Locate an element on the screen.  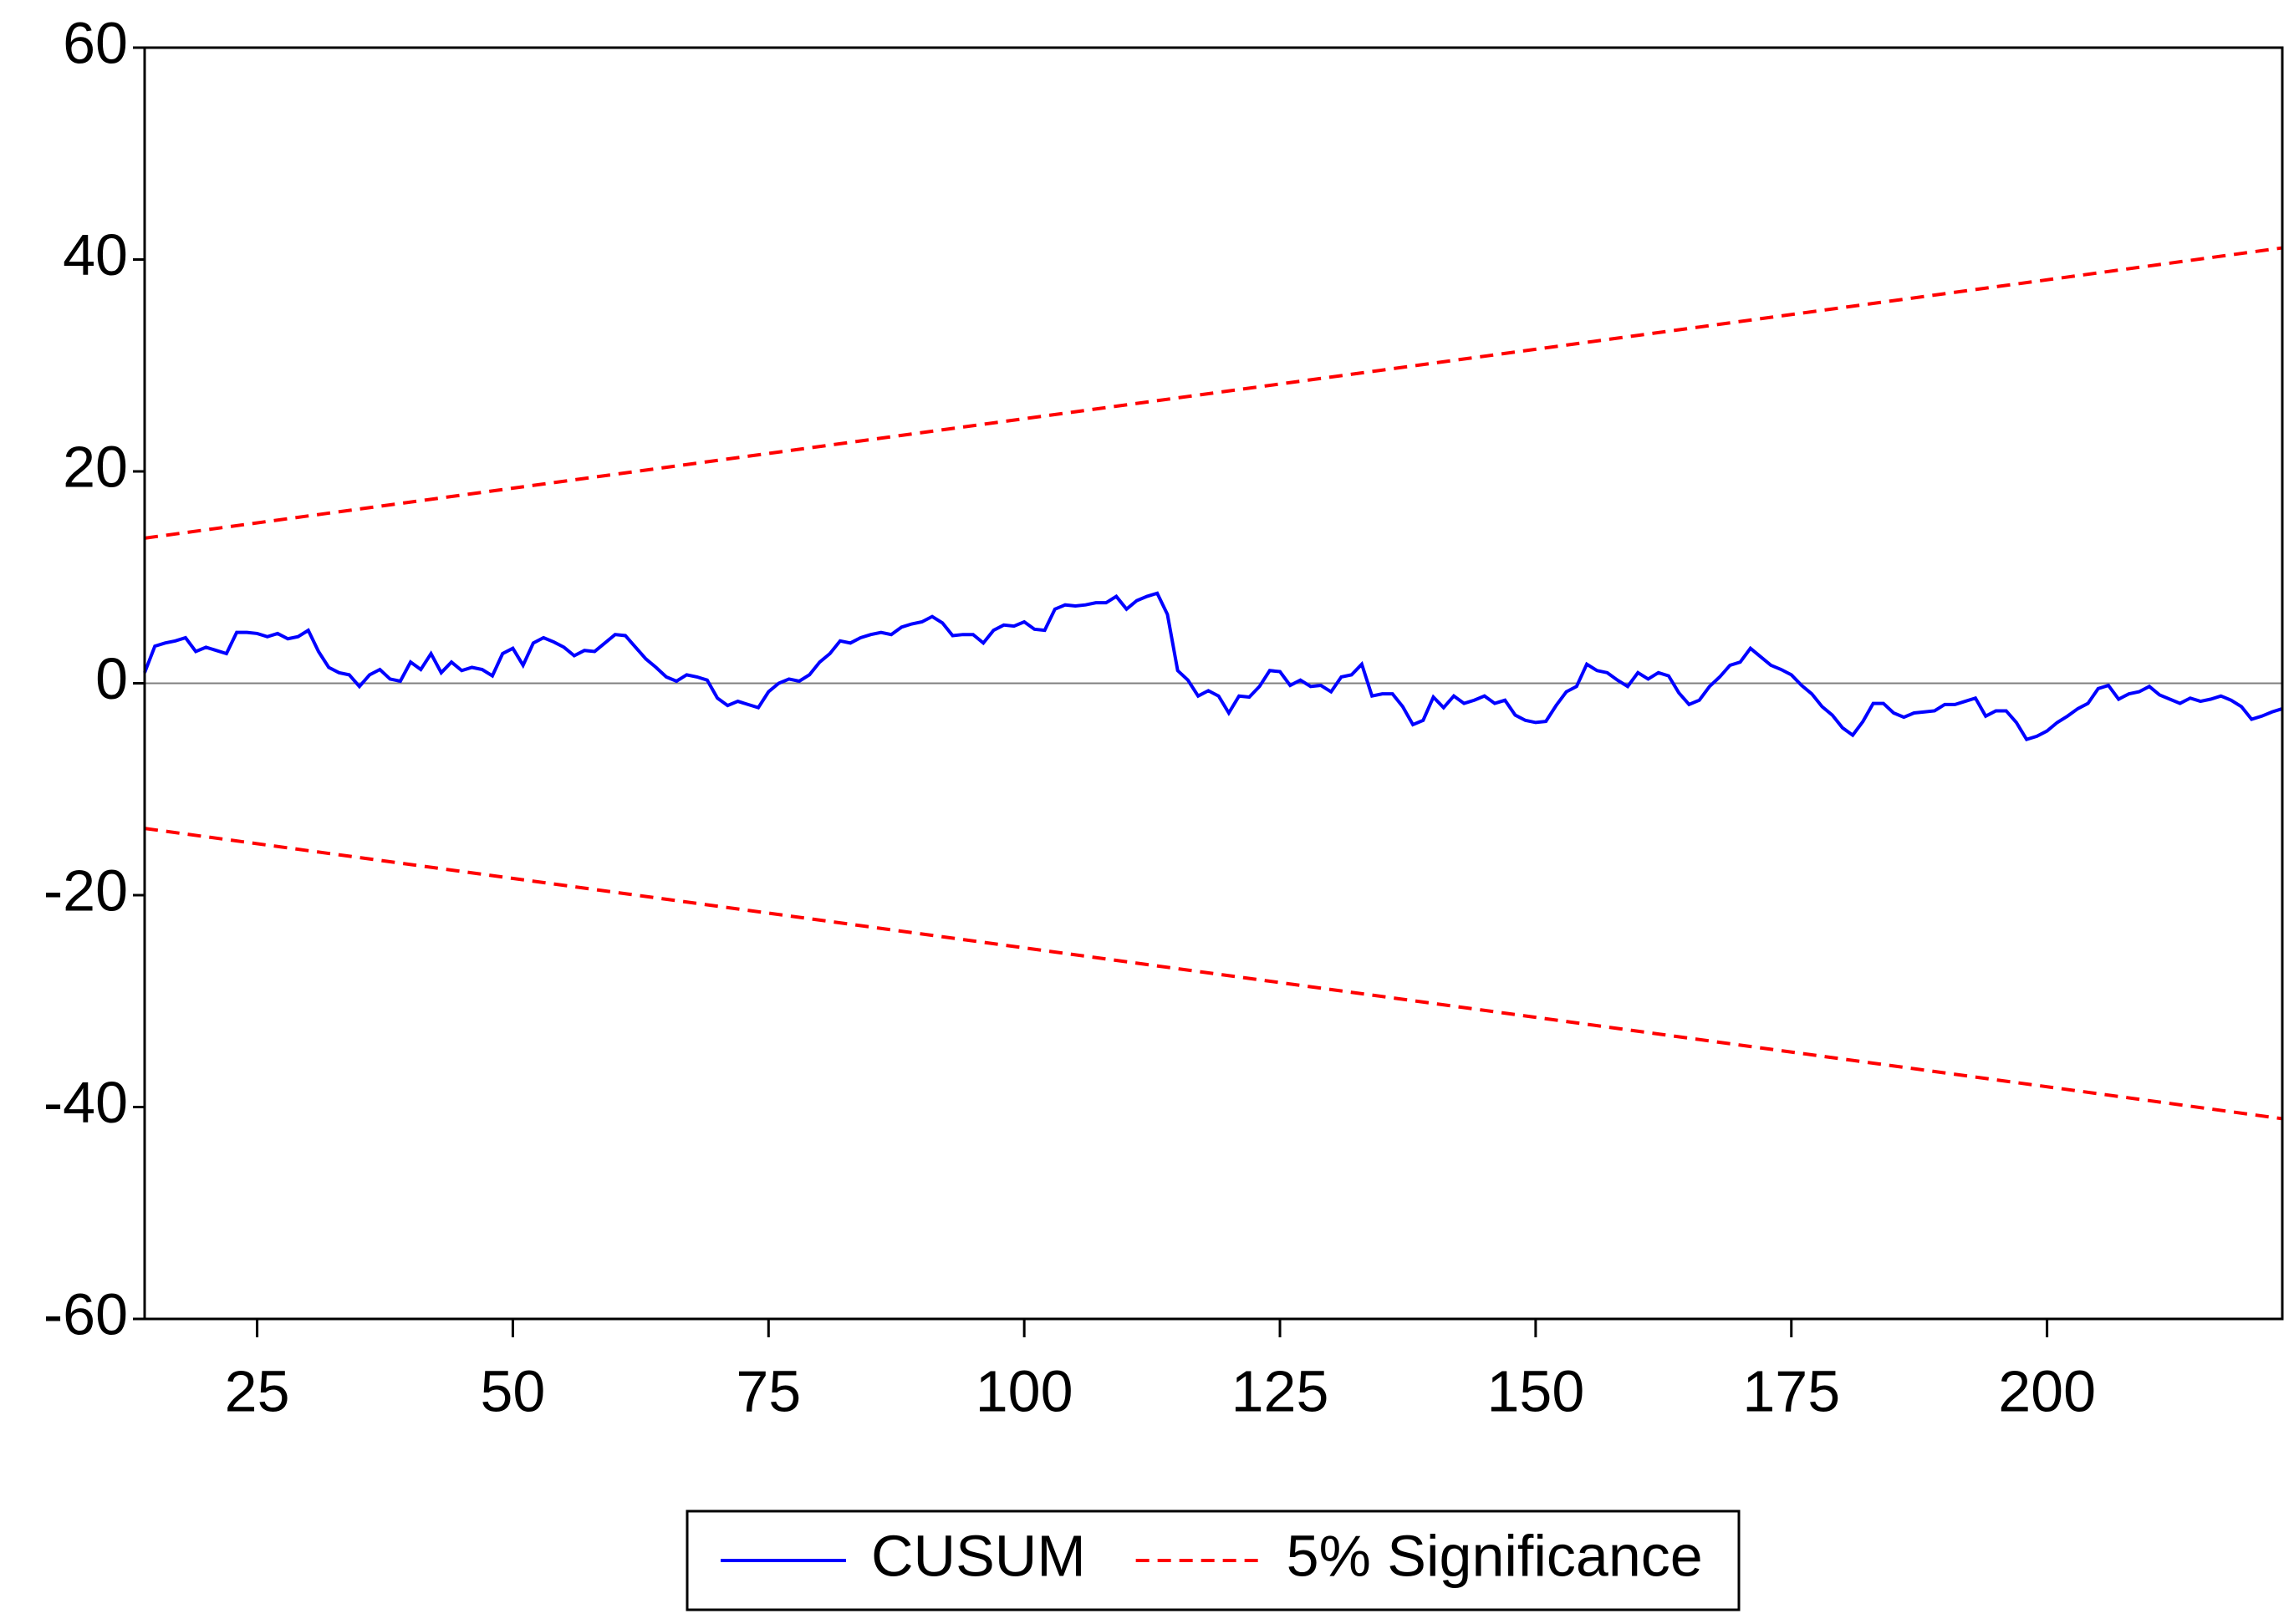
x-tick-label: 150 is located at coordinates (1535, 1390).